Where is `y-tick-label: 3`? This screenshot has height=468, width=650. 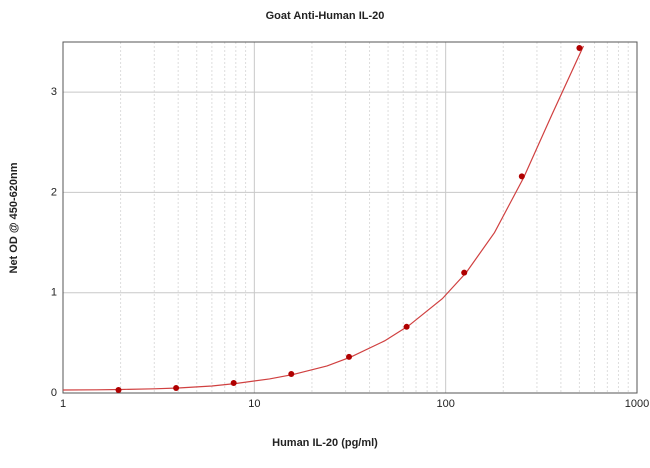 y-tick-label: 3 is located at coordinates (54, 92).